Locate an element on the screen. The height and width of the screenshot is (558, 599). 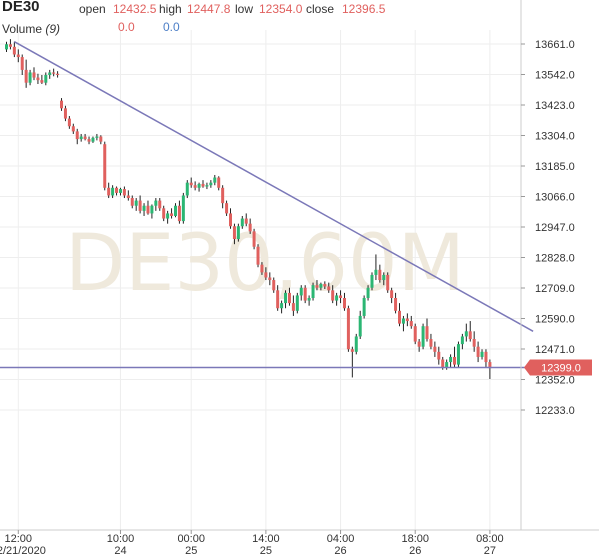
y-tick-label: 12590.0 is located at coordinates (555, 320).